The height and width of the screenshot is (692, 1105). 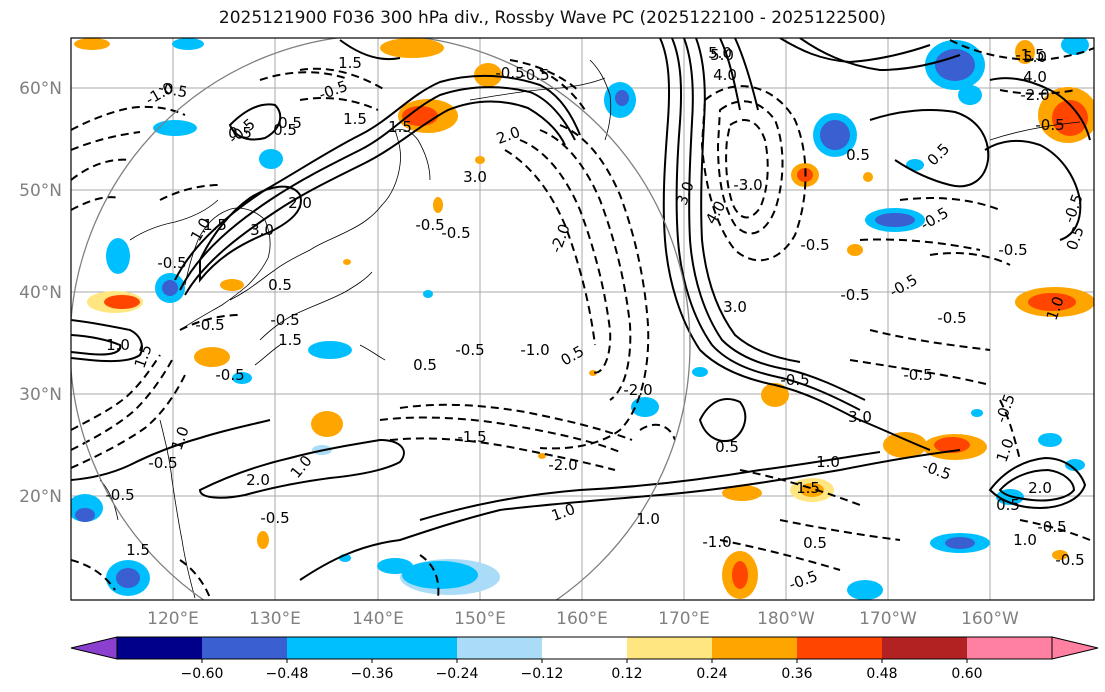 What do you see at coordinates (480, 619) in the screenshot?
I see `longitude-label: 150°E` at bounding box center [480, 619].